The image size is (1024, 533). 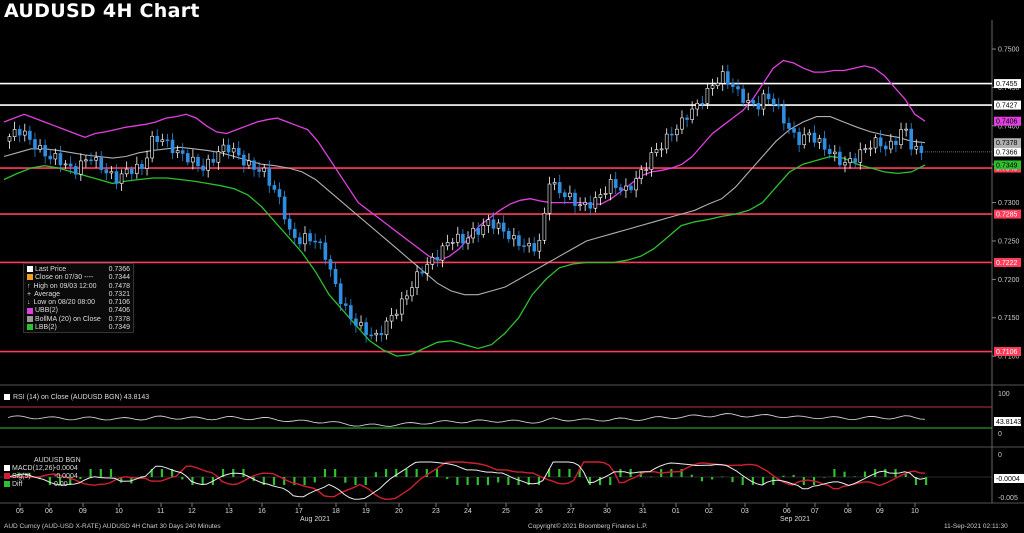 What do you see at coordinates (709, 511) in the screenshot?
I see `x-tick-label: 02` at bounding box center [709, 511].